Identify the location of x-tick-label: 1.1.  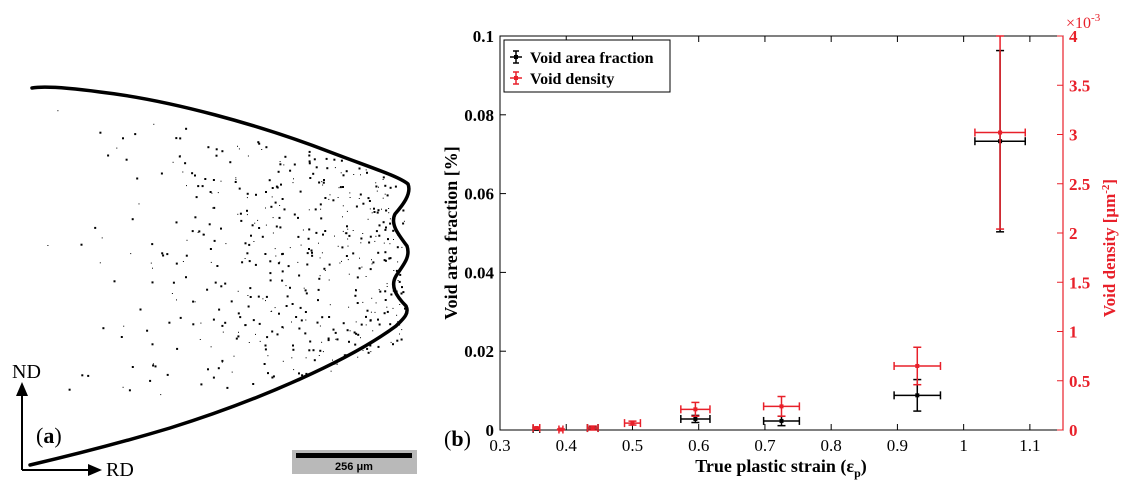
(1029, 445).